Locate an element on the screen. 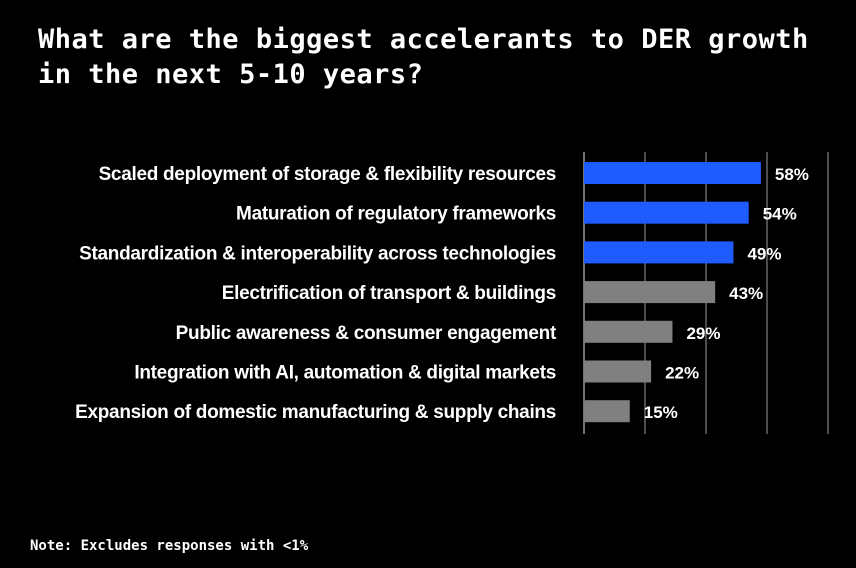 The height and width of the screenshot is (568, 856). value-label: 22% is located at coordinates (682, 373).